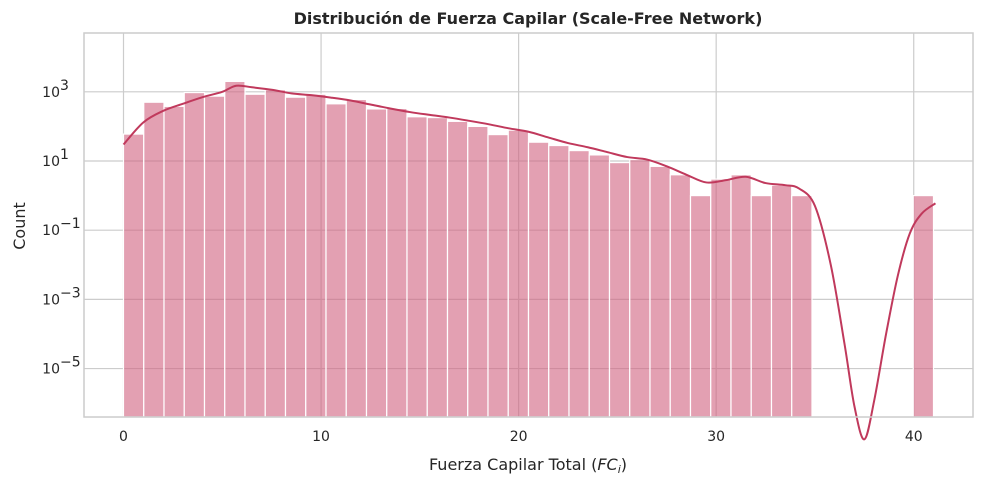 The width and height of the screenshot is (984, 484). What do you see at coordinates (914, 437) in the screenshot?
I see `x-tick-label: 40` at bounding box center [914, 437].